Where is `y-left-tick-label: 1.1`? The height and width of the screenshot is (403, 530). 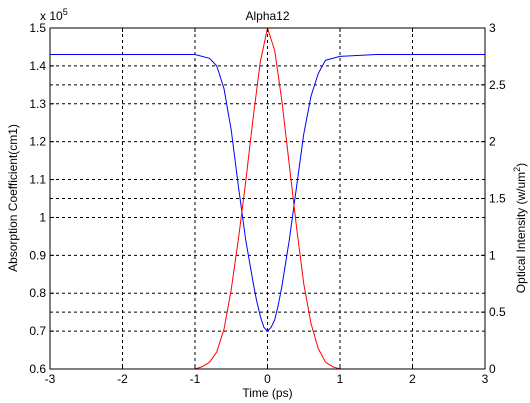
y-left-tick-label: 1.1 is located at coordinates (37, 180).